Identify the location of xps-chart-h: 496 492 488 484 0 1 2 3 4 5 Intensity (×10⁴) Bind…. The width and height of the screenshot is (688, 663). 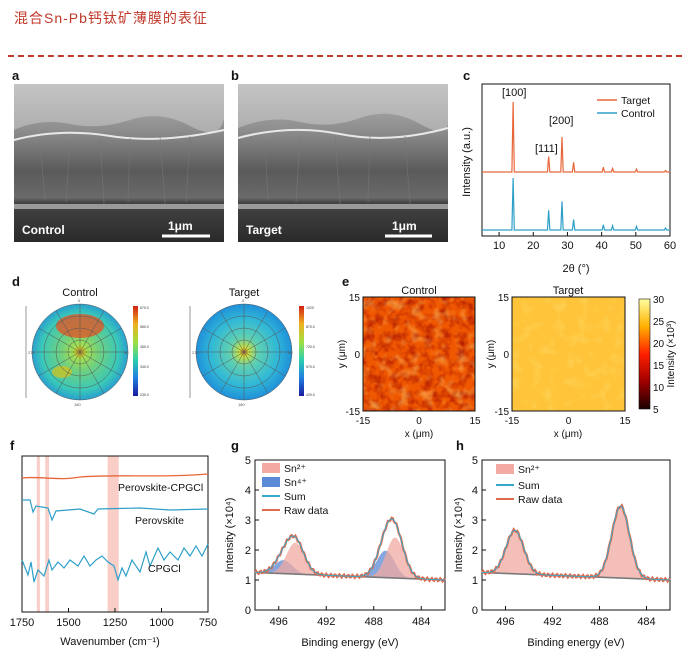
(562, 552).